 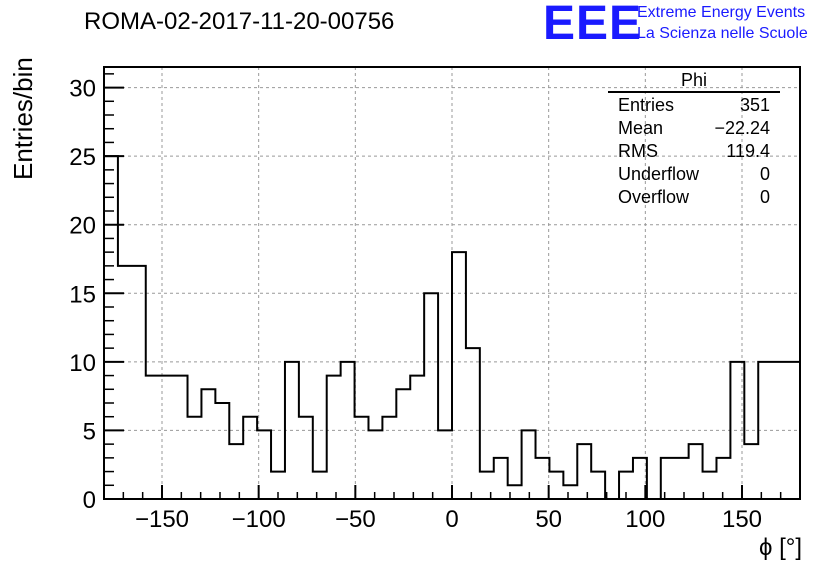 I want to click on eee-logo: EEE, so click(x=593, y=25).